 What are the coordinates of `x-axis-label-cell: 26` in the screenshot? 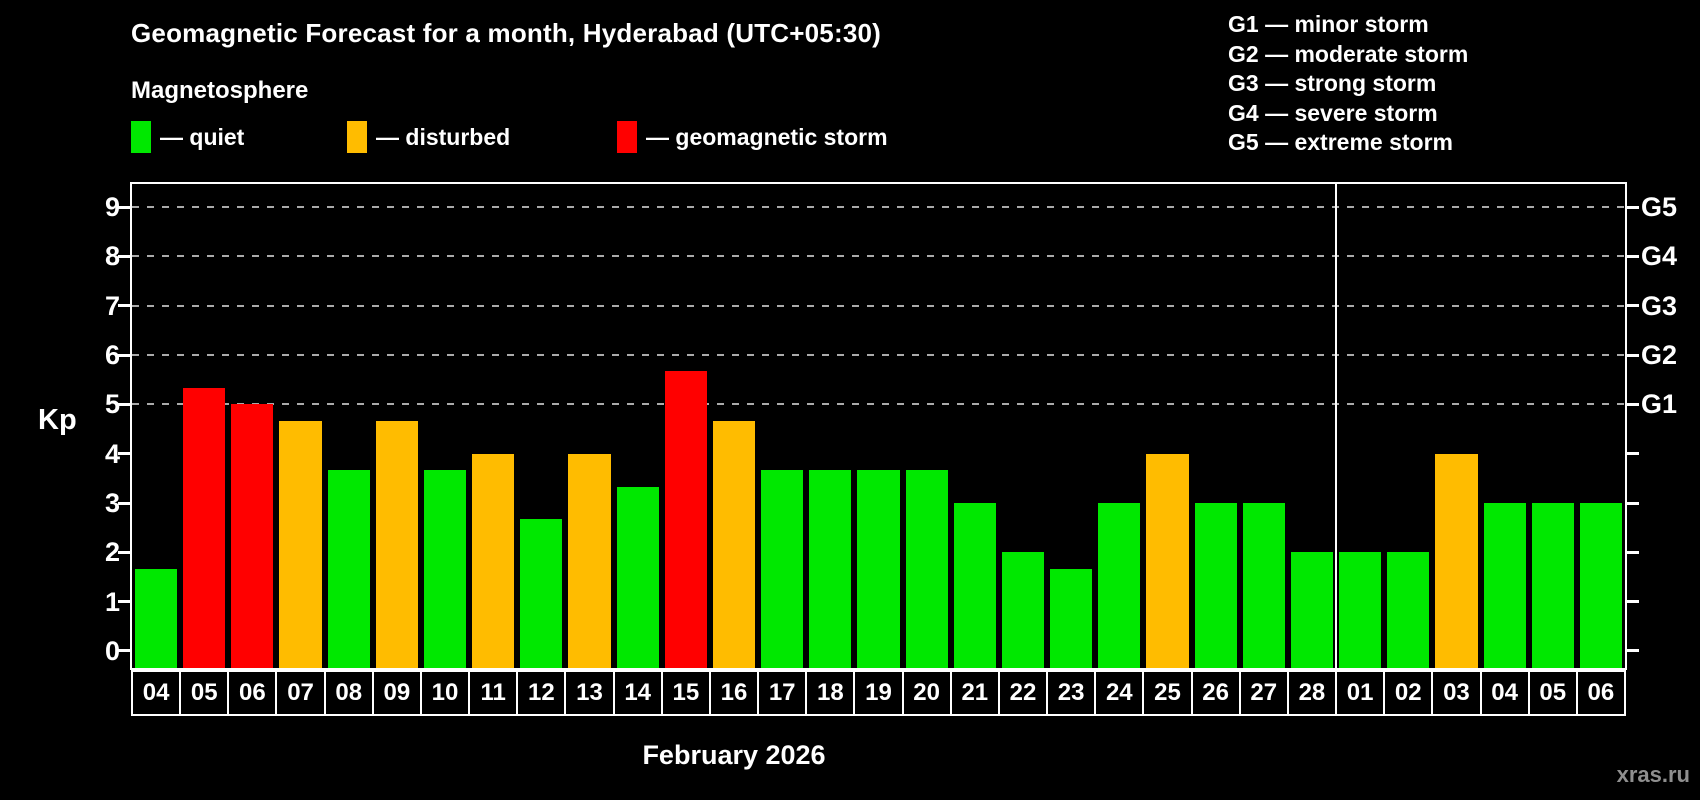 It's located at (1215, 693).